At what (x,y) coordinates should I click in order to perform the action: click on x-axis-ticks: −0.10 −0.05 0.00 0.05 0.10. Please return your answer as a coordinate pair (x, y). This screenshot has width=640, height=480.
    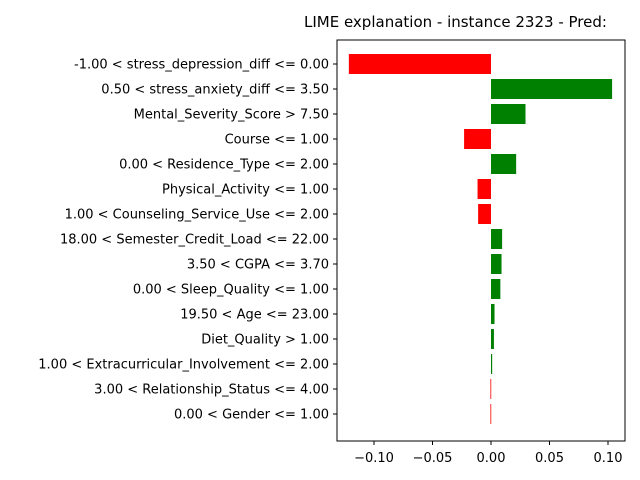
    Looking at the image, I should click on (488, 453).